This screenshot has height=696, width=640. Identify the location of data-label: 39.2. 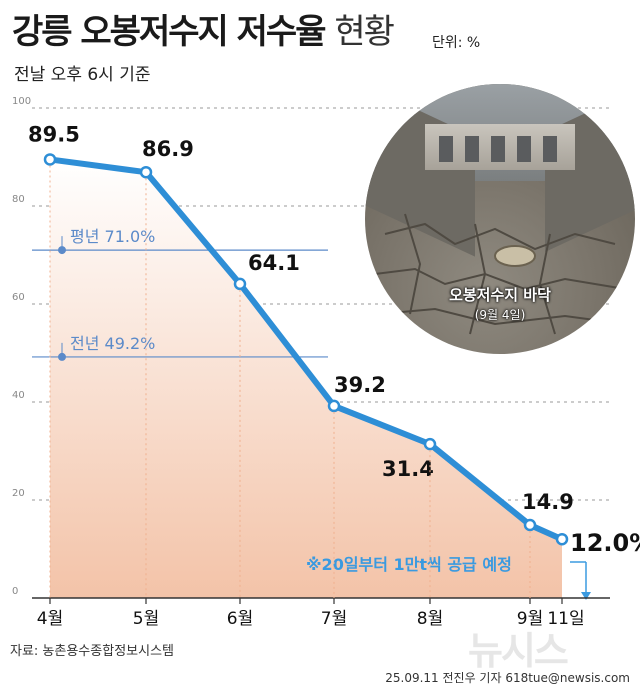
(360, 385).